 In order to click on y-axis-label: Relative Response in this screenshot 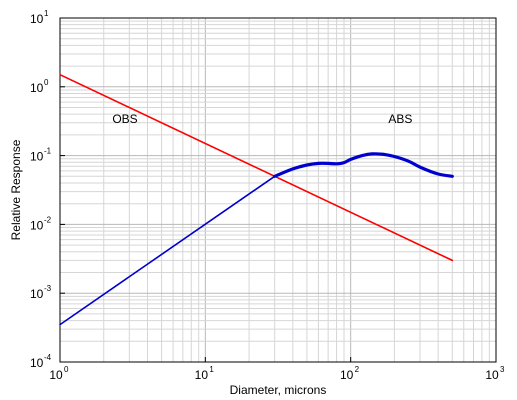, I will do `click(16, 189)`.